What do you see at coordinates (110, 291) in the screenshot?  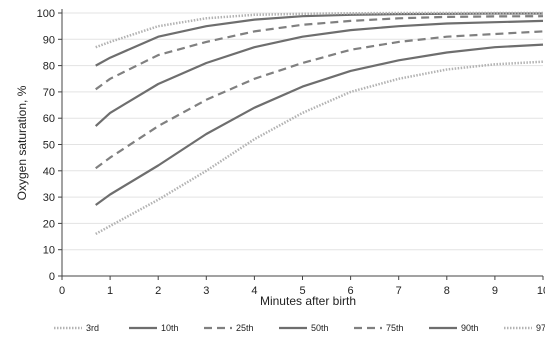 I see `x-tick-label-1: 1` at bounding box center [110, 291].